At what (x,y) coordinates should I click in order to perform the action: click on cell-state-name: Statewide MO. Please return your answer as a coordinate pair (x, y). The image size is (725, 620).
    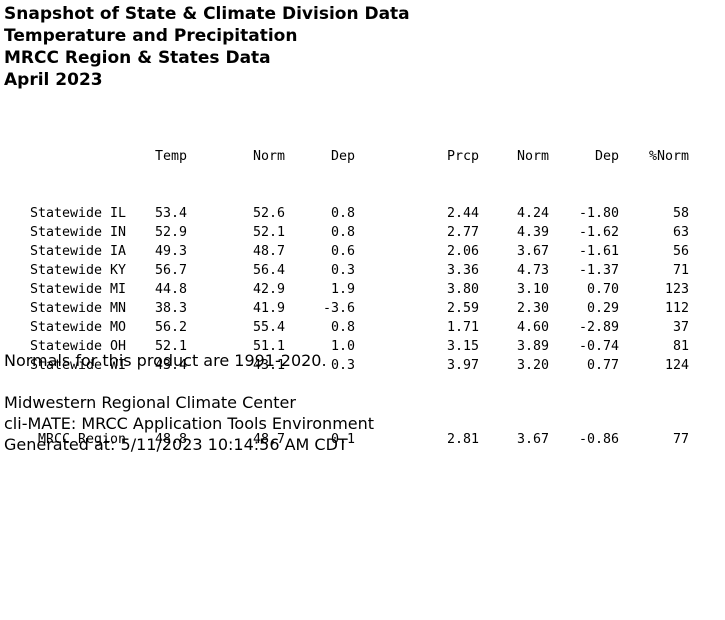
    Looking at the image, I should click on (78, 327).